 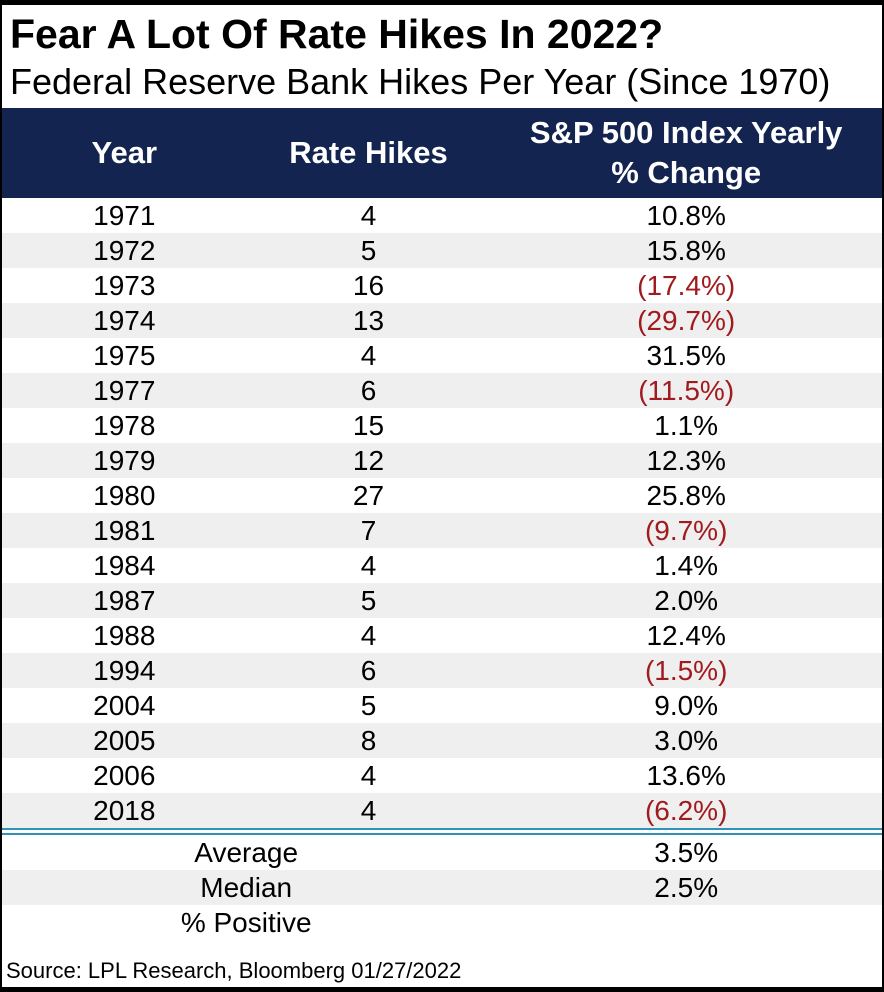 I want to click on cell-sp500-change: 31.5%, so click(x=686, y=355).